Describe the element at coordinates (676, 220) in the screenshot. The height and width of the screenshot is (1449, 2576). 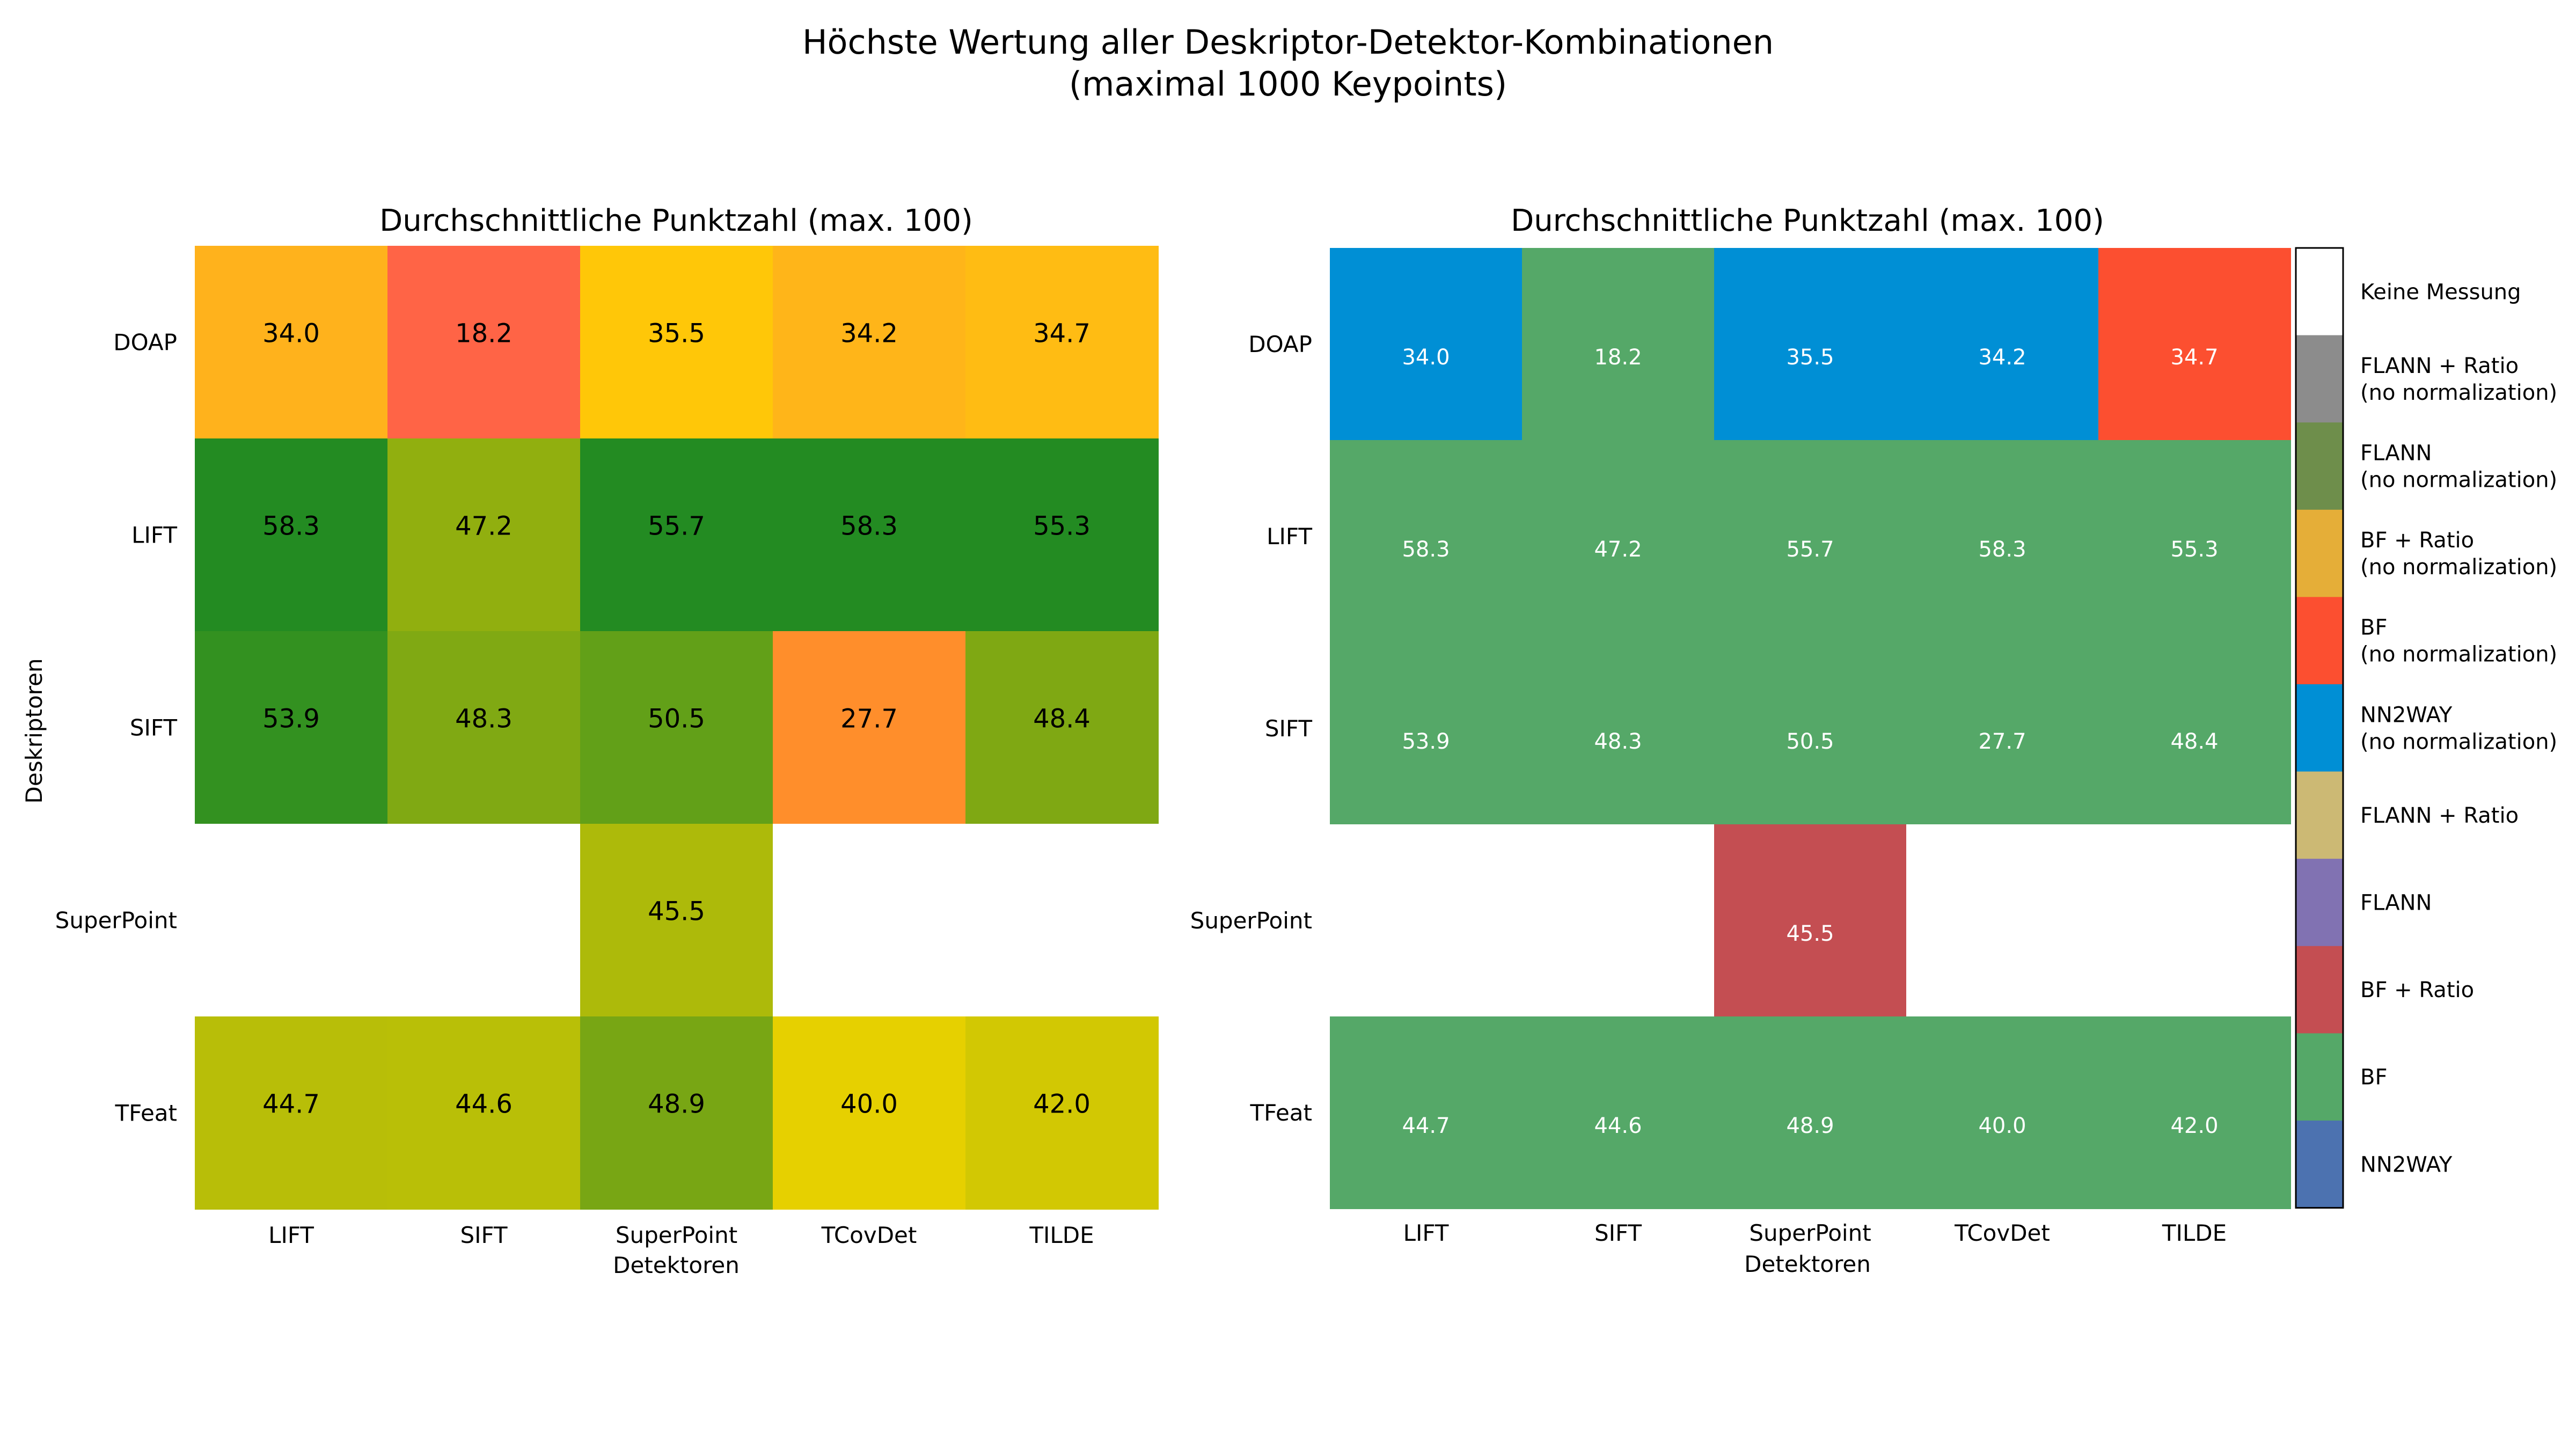
I see `left-chart-title: Durchschnittliche Punktzahl (max. 100)` at that location.